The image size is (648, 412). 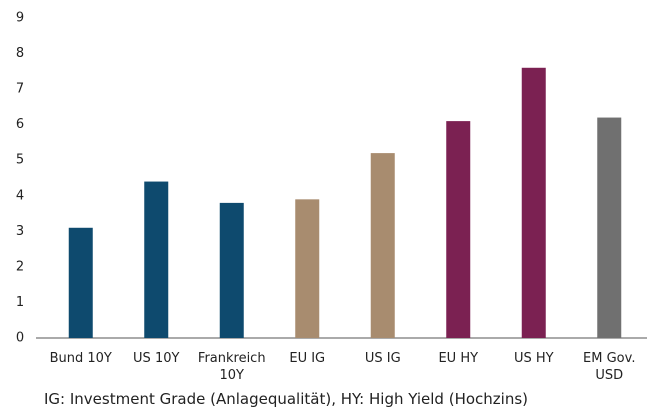 What do you see at coordinates (609, 367) in the screenshot?
I see `x-tick-label: EM Gov. USD` at bounding box center [609, 367].